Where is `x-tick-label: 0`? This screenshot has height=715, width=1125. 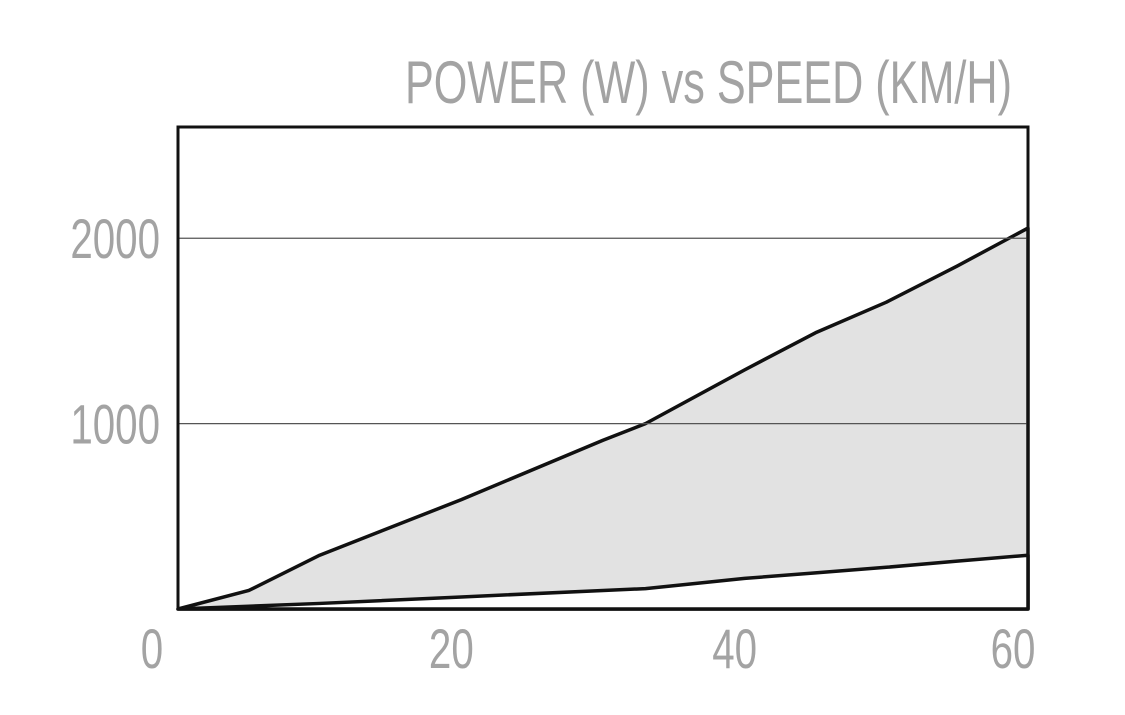 x-tick-label: 0 is located at coordinates (152, 650).